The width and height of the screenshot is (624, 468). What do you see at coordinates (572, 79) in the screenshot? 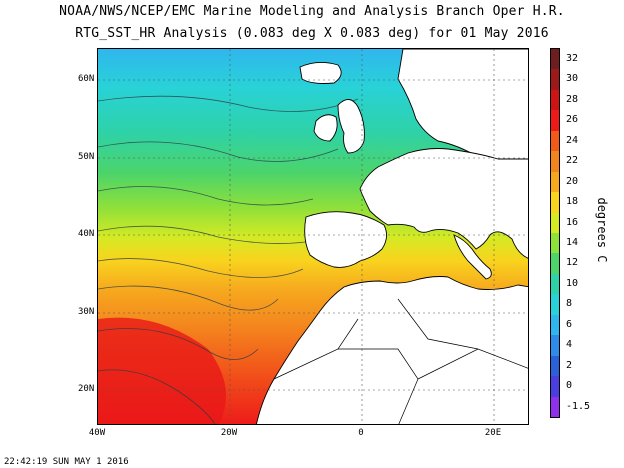
I see `color-scale-label: 30` at bounding box center [572, 79].